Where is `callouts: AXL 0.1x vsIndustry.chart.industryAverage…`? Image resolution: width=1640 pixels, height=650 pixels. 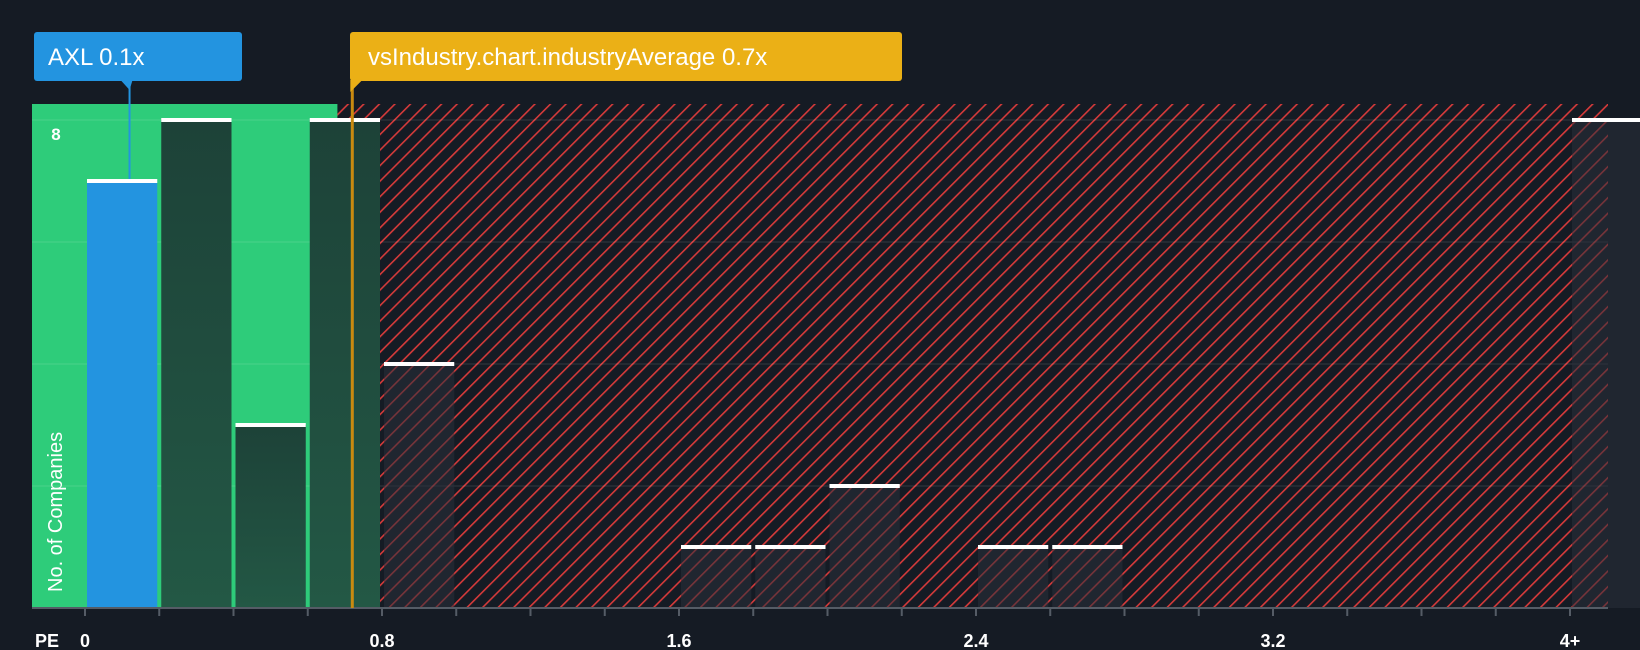 callouts: AXL 0.1x vsIndustry.chart.industryAverage… is located at coordinates (468, 62).